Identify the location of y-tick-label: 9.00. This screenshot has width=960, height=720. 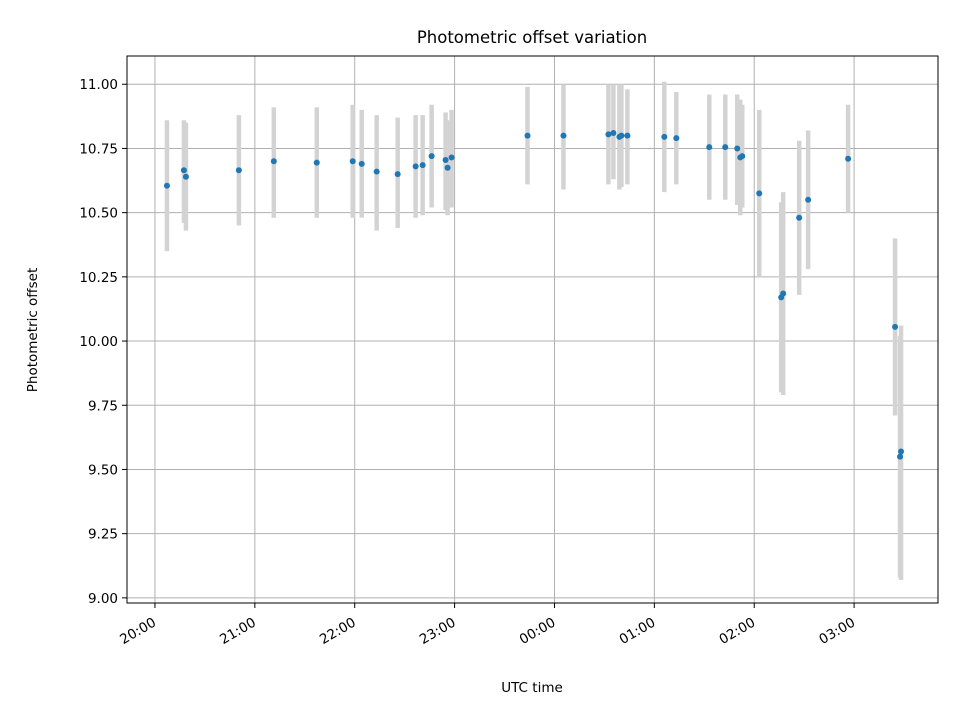
(103, 599).